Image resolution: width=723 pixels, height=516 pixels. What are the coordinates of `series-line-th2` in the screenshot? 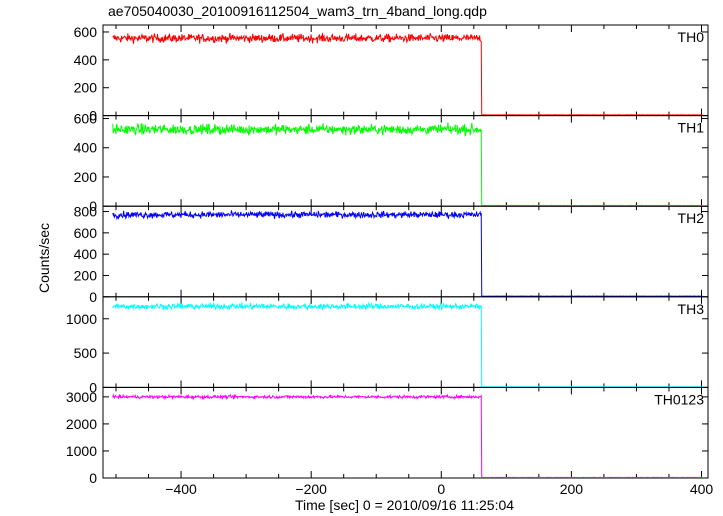 It's located at (407, 253).